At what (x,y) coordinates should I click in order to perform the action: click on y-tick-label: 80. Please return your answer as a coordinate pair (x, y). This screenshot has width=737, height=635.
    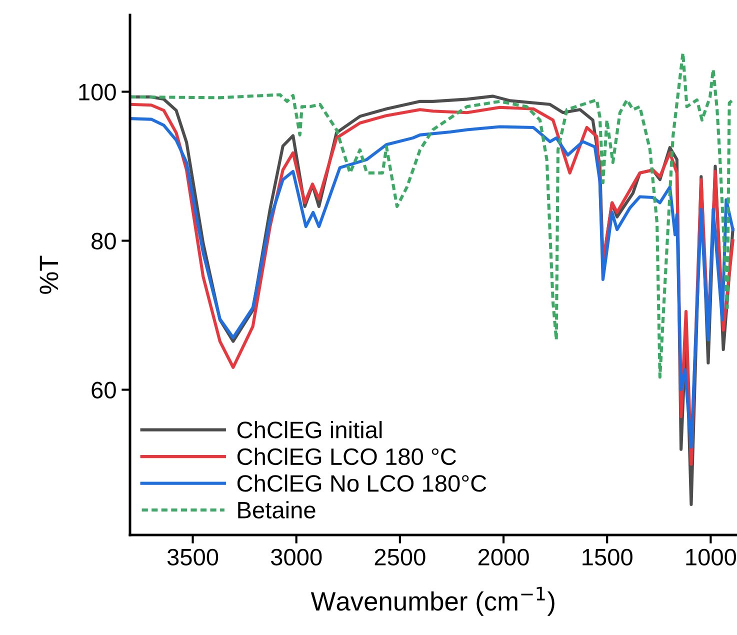
    Looking at the image, I should click on (104, 241).